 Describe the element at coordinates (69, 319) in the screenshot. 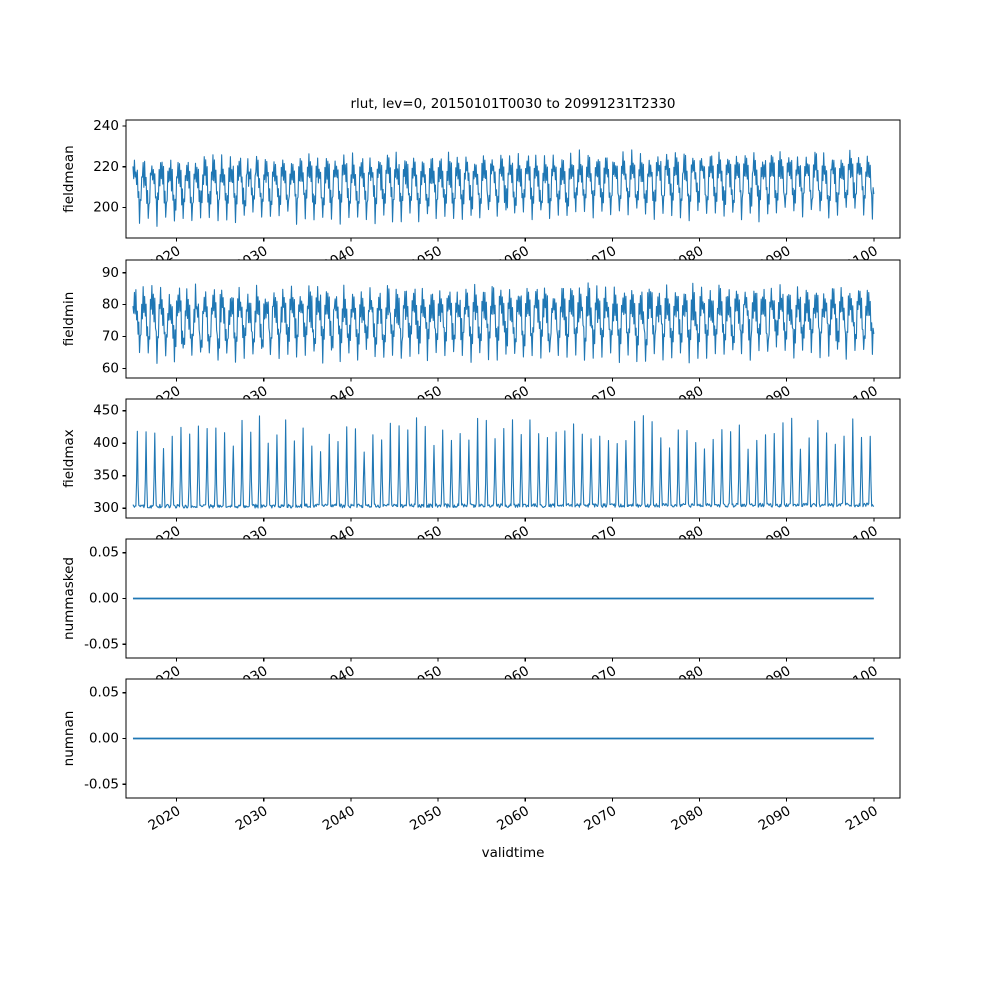

I see `y-axis-label-fieldmin: fieldmin` at that location.